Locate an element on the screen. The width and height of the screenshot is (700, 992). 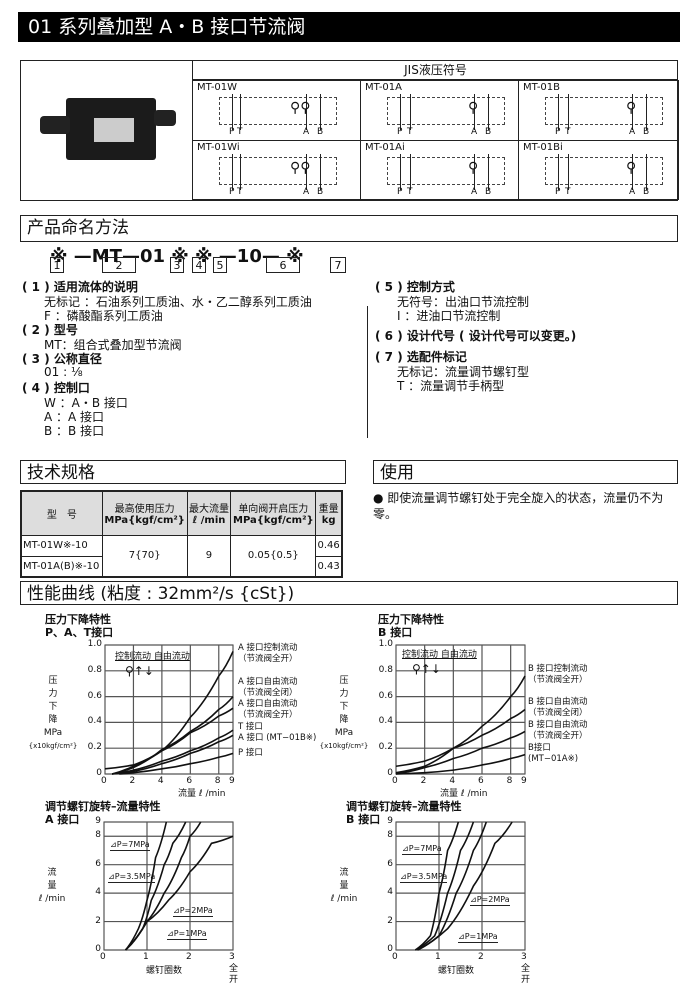
y-tick-label: 0.6 is located at coordinates (94, 695).